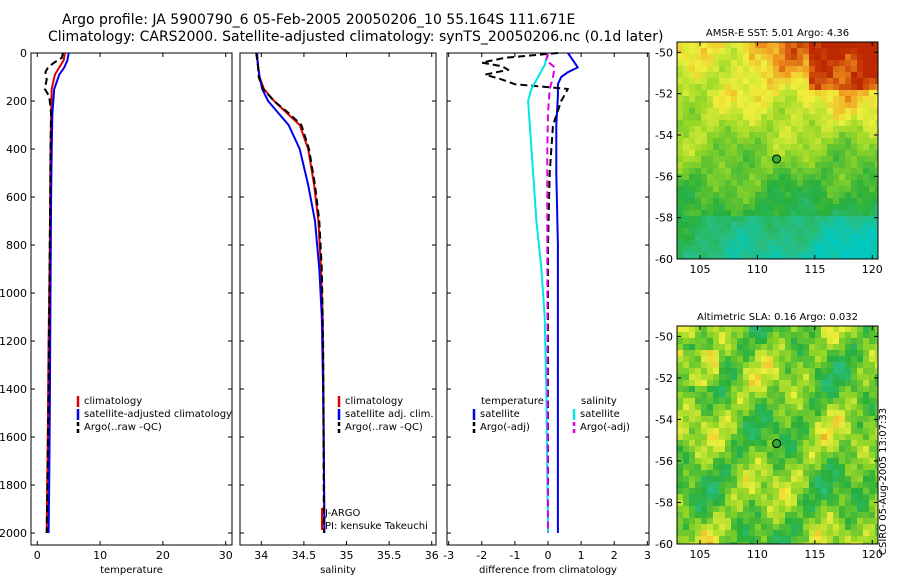  Describe the element at coordinates (777, 435) in the screenshot. I see `map-frame` at that location.